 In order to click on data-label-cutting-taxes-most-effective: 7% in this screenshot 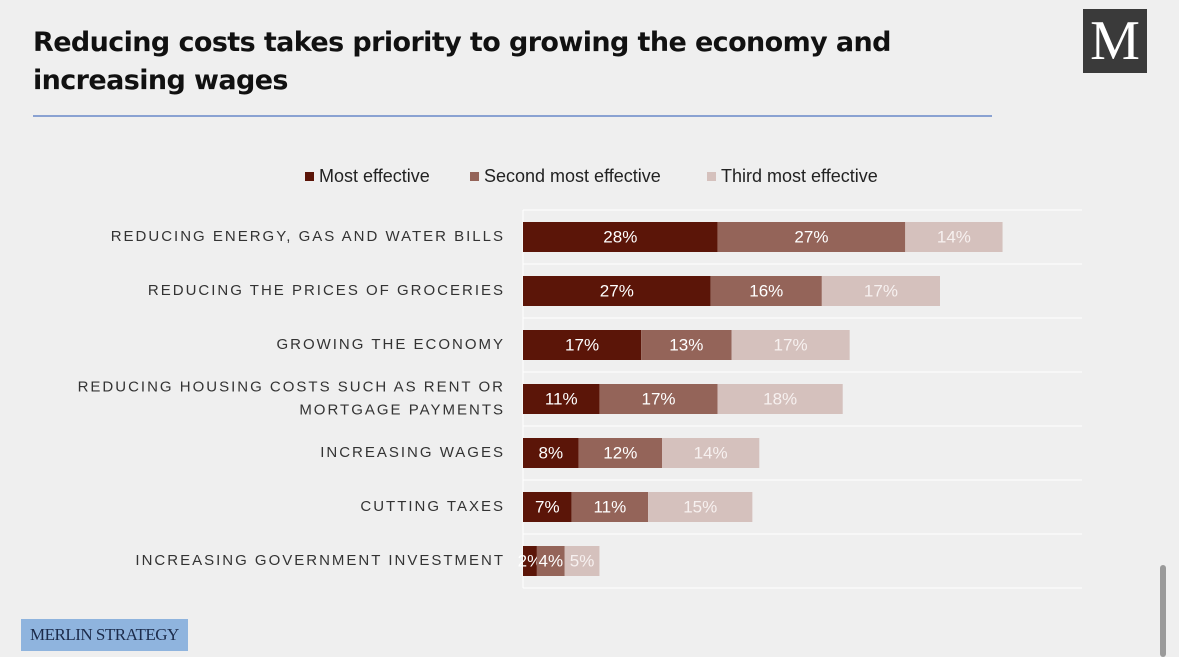, I will do `click(547, 506)`.